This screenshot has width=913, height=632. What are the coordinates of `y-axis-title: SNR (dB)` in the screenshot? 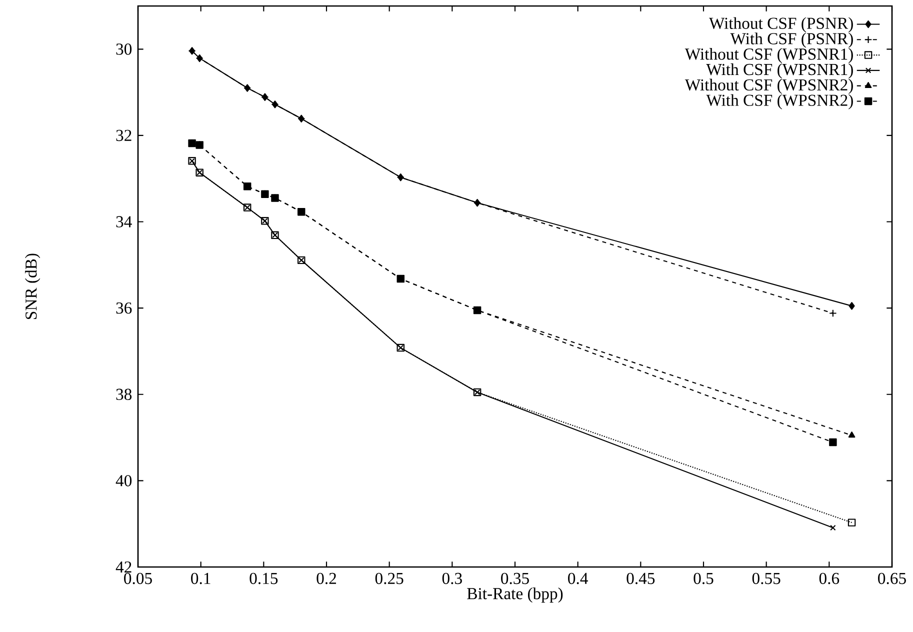 It's located at (32, 286).